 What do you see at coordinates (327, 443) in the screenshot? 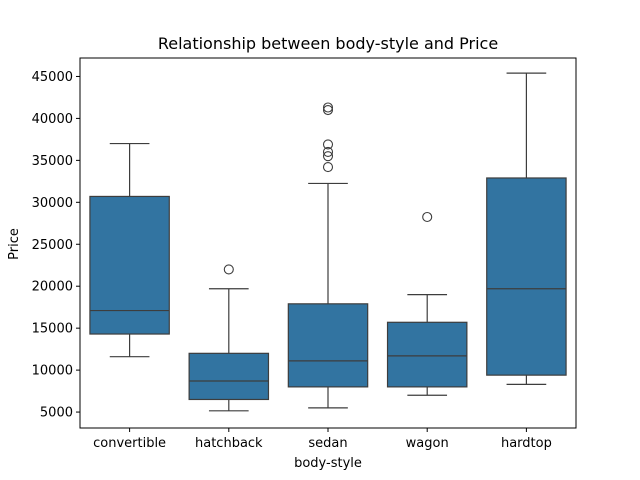
I see `x-tick-label-sedan: sedan` at bounding box center [327, 443].